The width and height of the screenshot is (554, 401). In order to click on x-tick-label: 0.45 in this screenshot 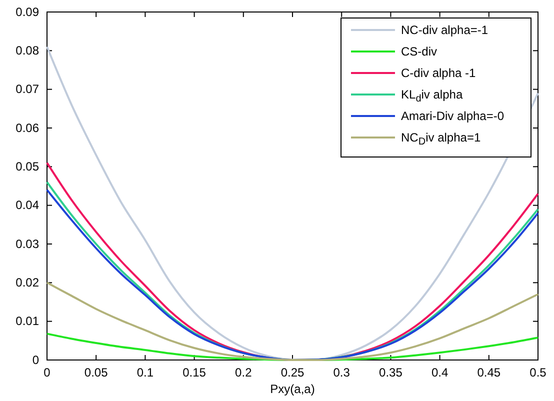, I will do `click(489, 373)`.